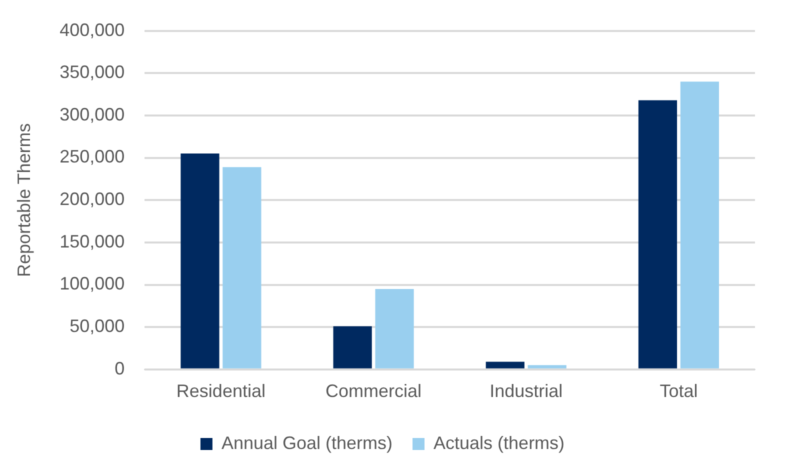 This screenshot has height=473, width=785. What do you see at coordinates (92, 72) in the screenshot?
I see `y-tick-label: 350,000` at bounding box center [92, 72].